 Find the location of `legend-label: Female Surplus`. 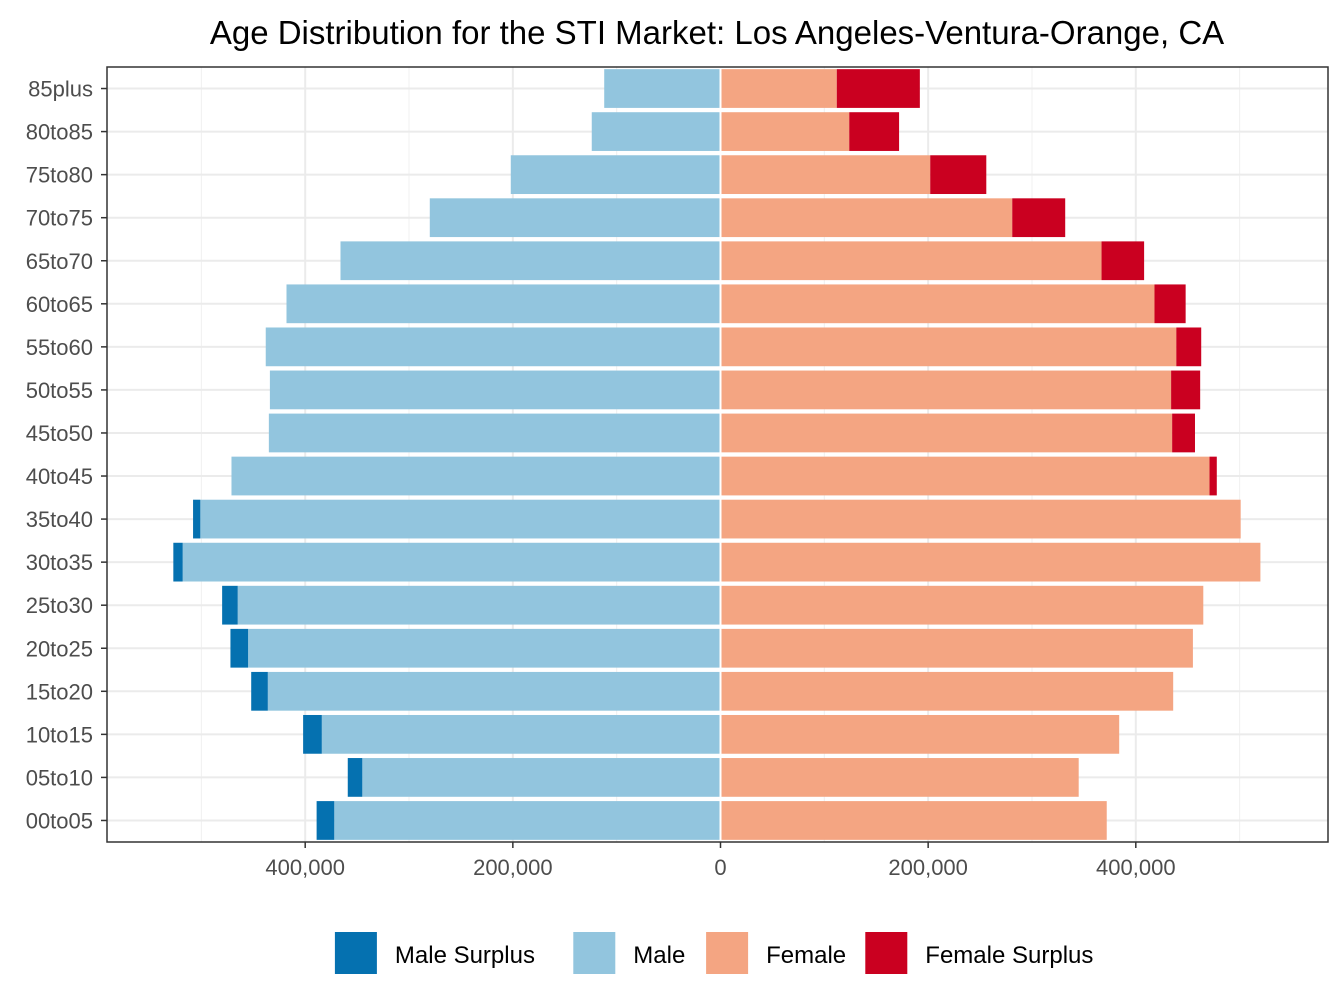

legend-label: Female Surplus is located at coordinates (1009, 955).